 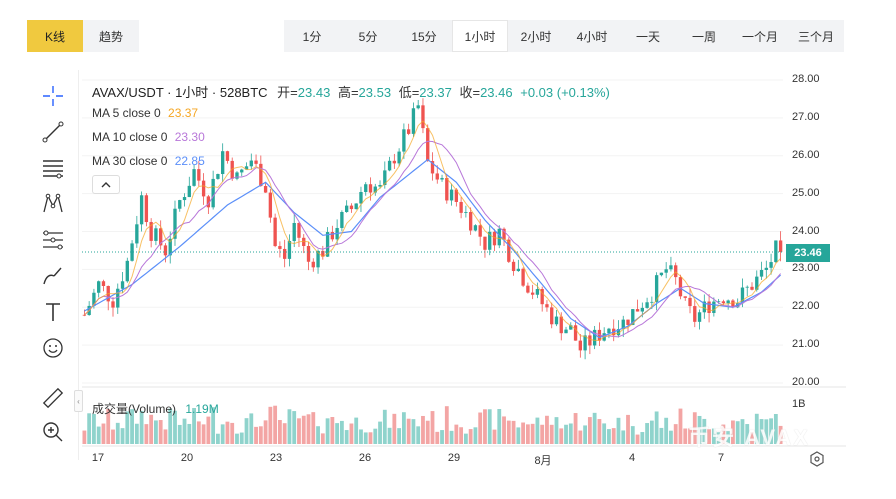 What do you see at coordinates (470, 92) in the screenshot?
I see `close-label: 收=` at bounding box center [470, 92].